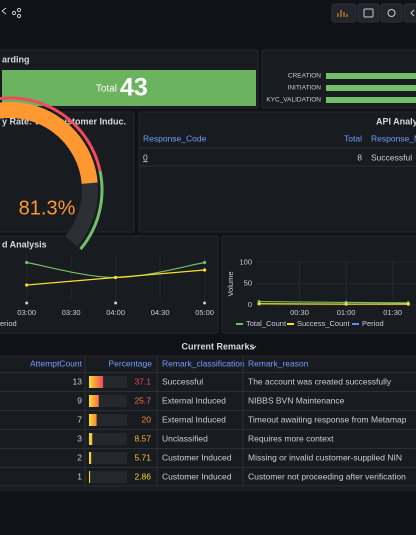 The height and width of the screenshot is (535, 416). What do you see at coordinates (79, 419) in the screenshot?
I see `table-cell: 7` at bounding box center [79, 419].